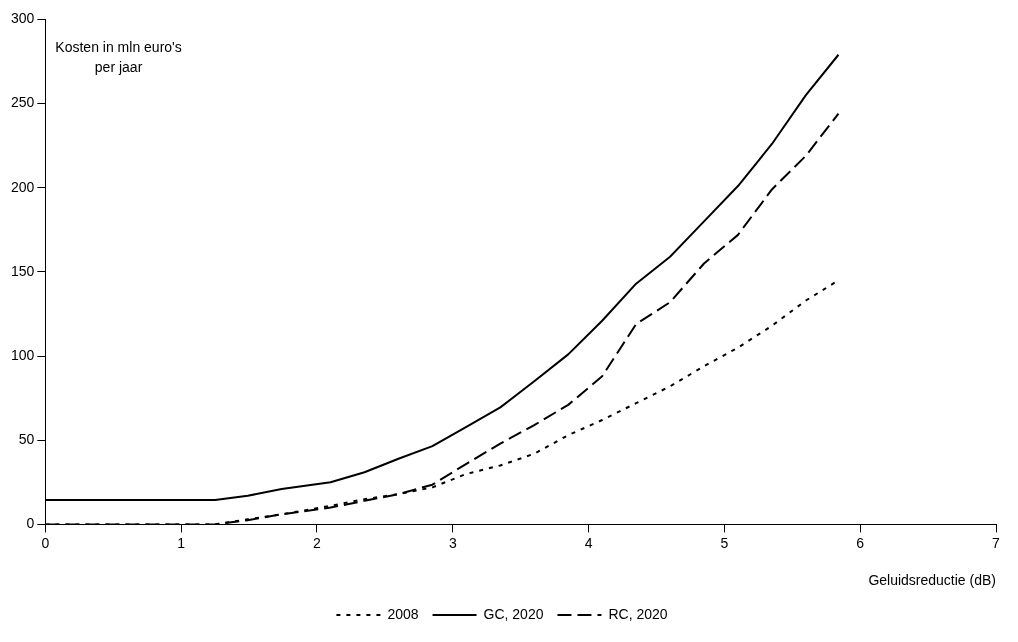 The height and width of the screenshot is (642, 1018). I want to click on y-axis-title: Kosten in mln euro's per jaar, so click(118, 57).